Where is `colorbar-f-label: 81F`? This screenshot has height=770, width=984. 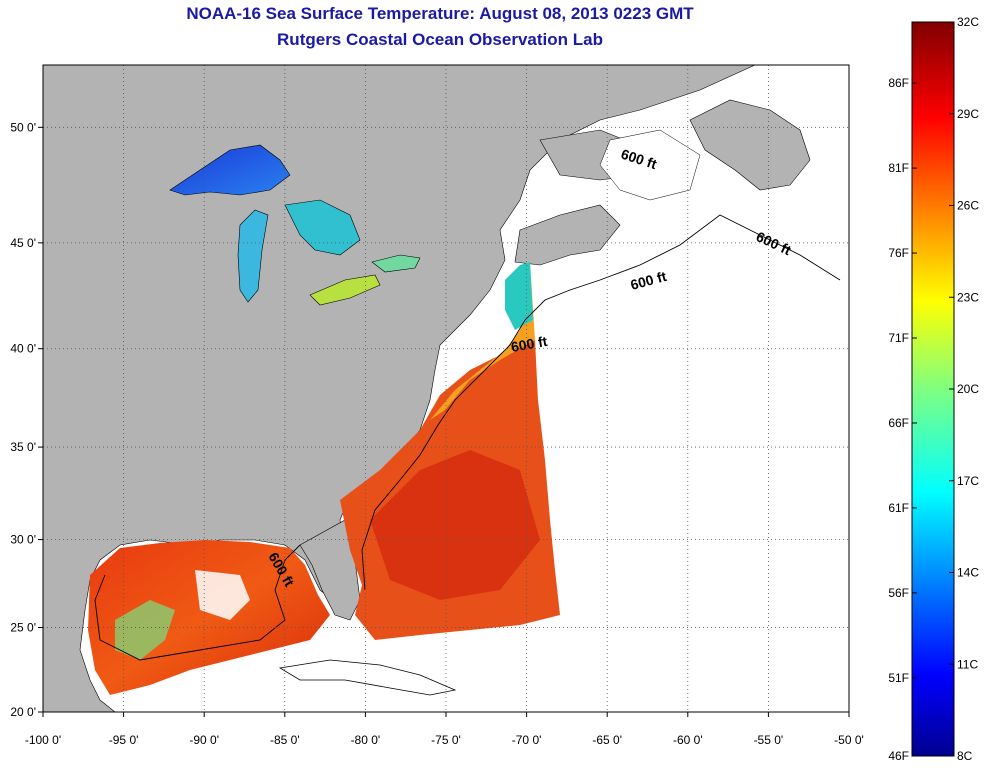 colorbar-f-label: 81F is located at coordinates (898, 168).